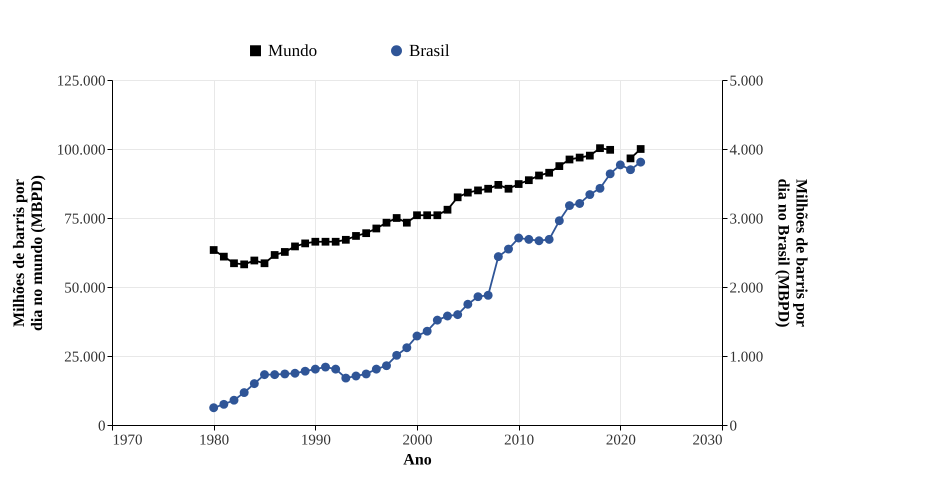  What do you see at coordinates (707, 440) in the screenshot?
I see `x-tick-label: 2030` at bounding box center [707, 440].